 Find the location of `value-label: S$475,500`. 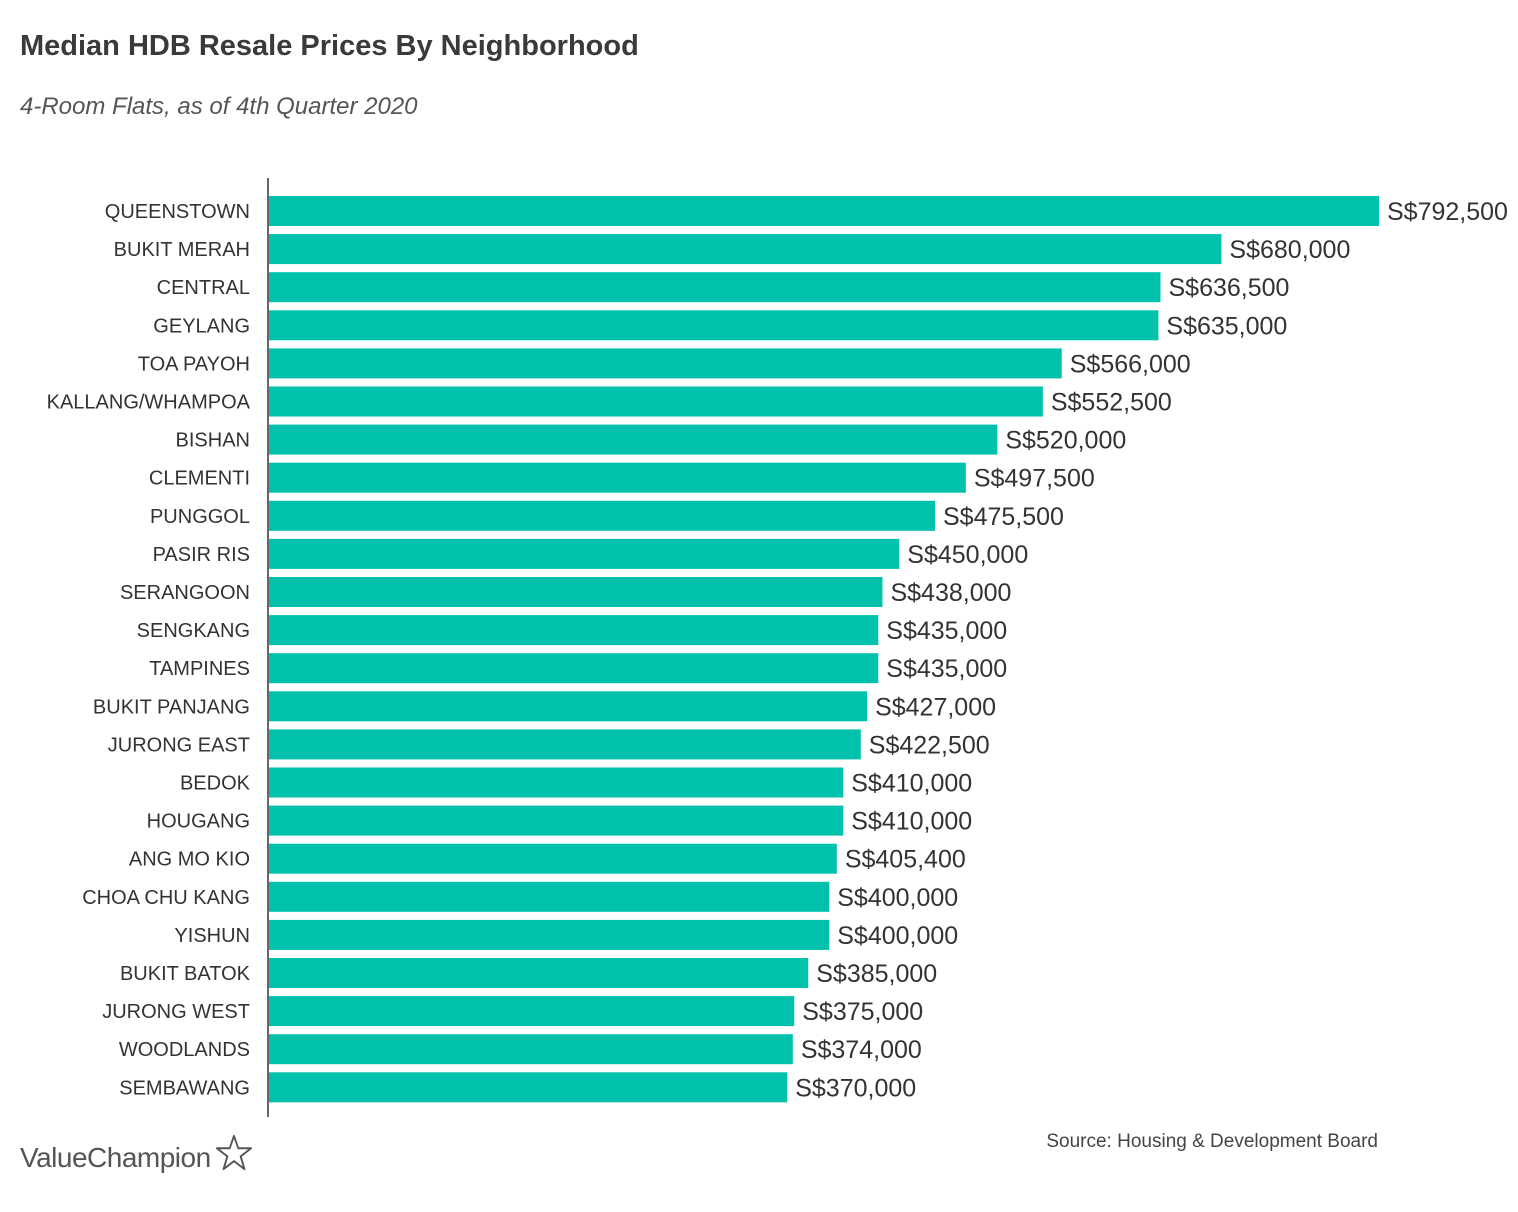

value-label: S$475,500 is located at coordinates (1003, 517).